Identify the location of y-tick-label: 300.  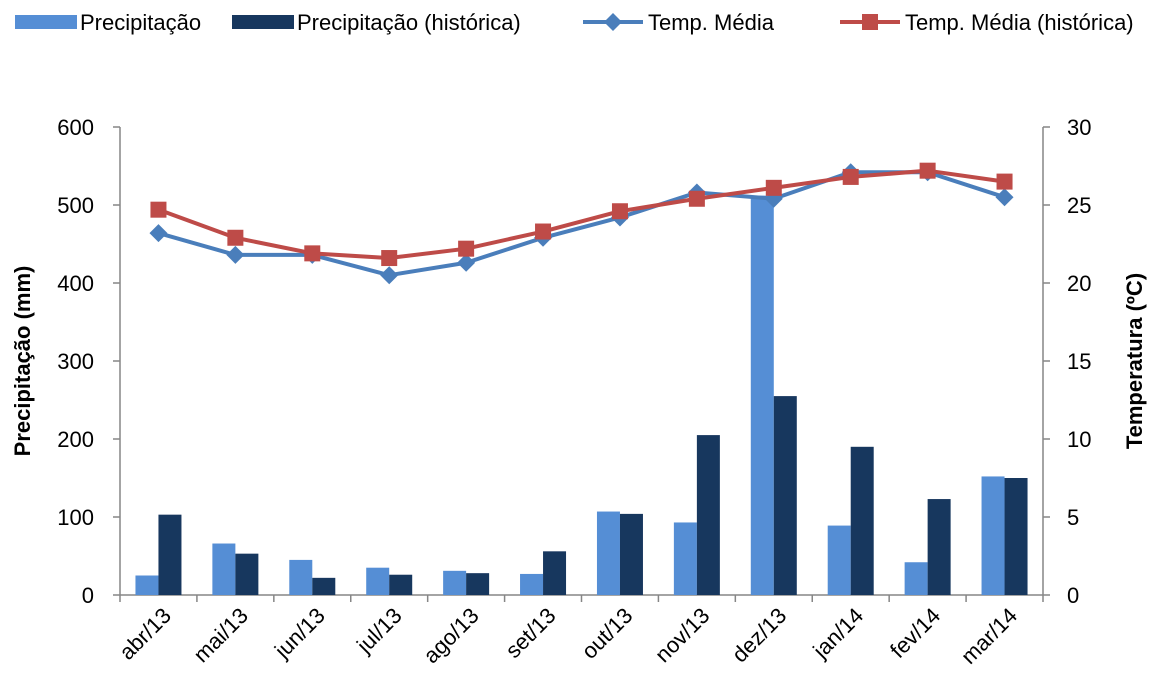
(75, 361).